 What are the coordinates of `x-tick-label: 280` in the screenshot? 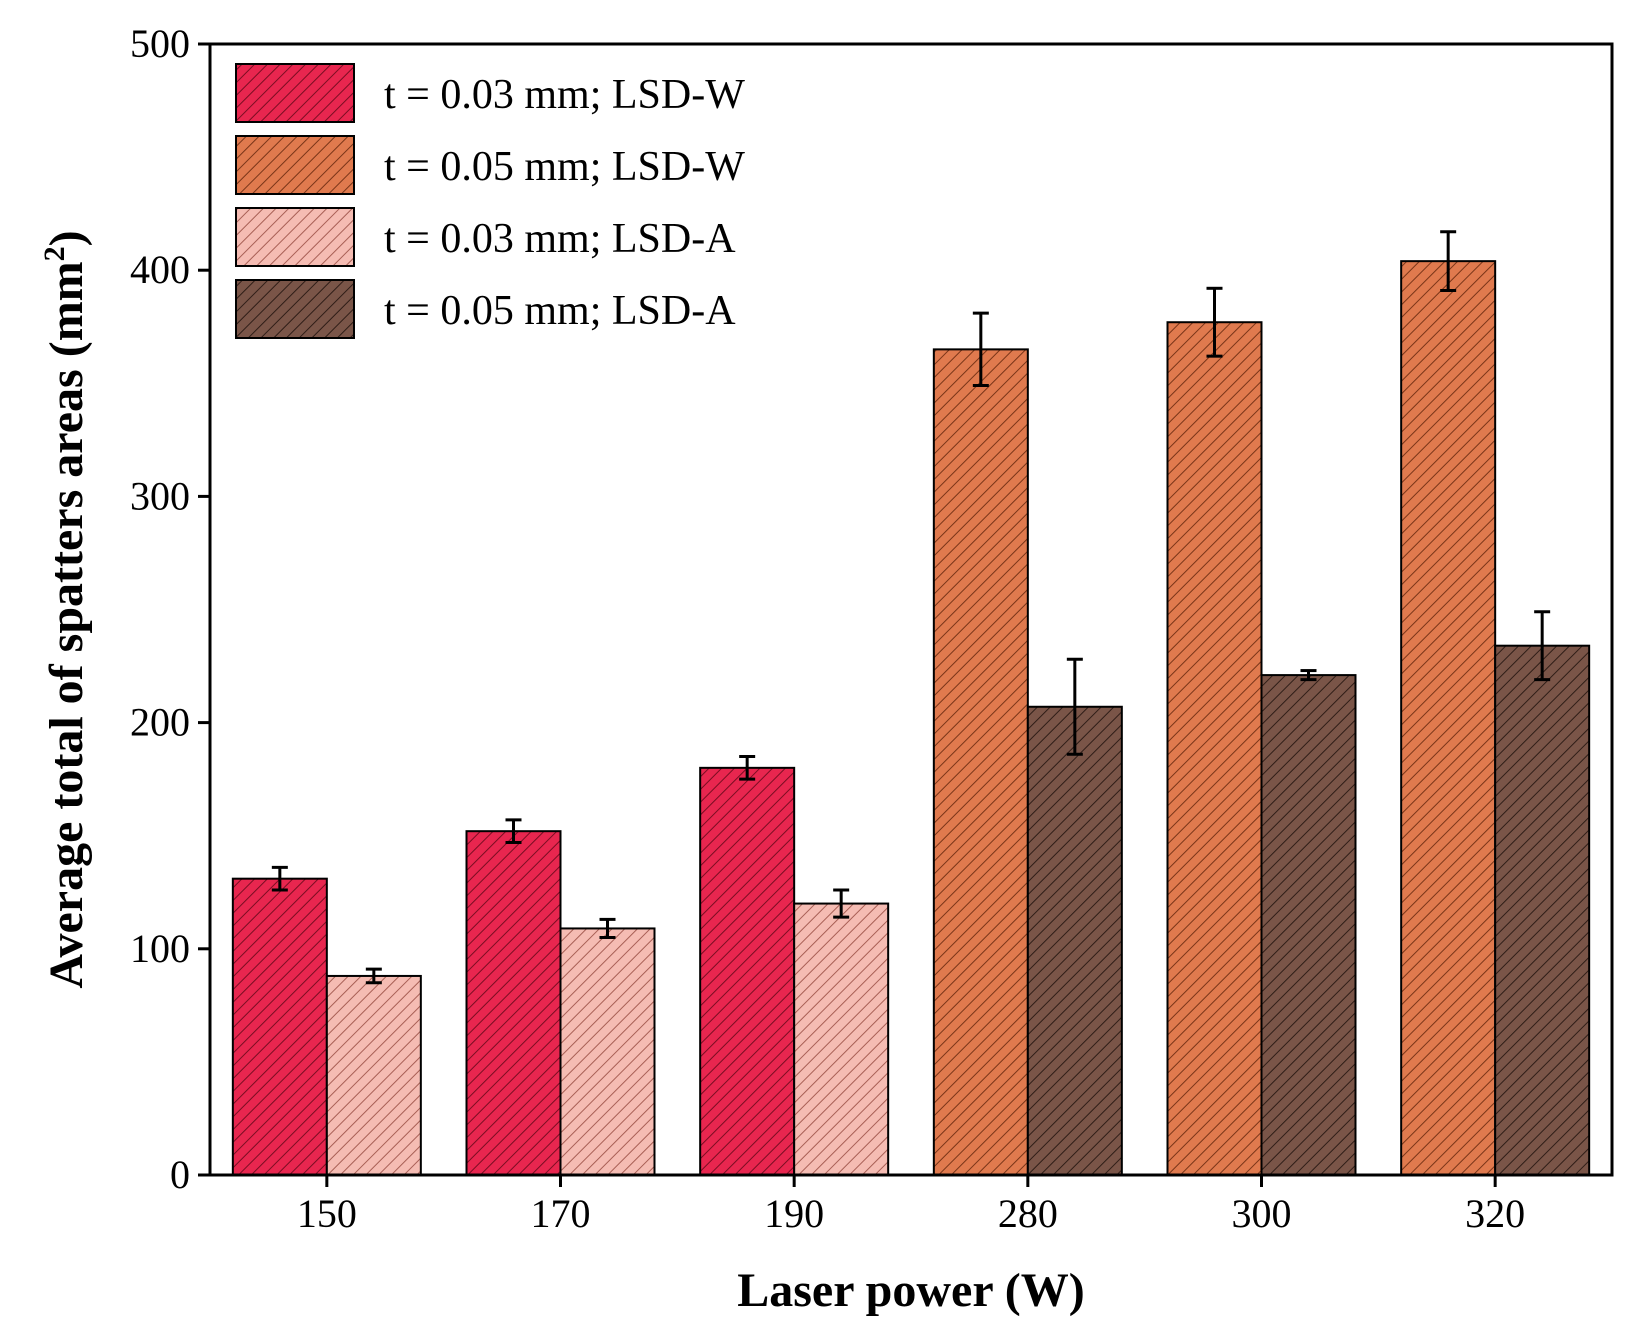 It's located at (1028, 1213).